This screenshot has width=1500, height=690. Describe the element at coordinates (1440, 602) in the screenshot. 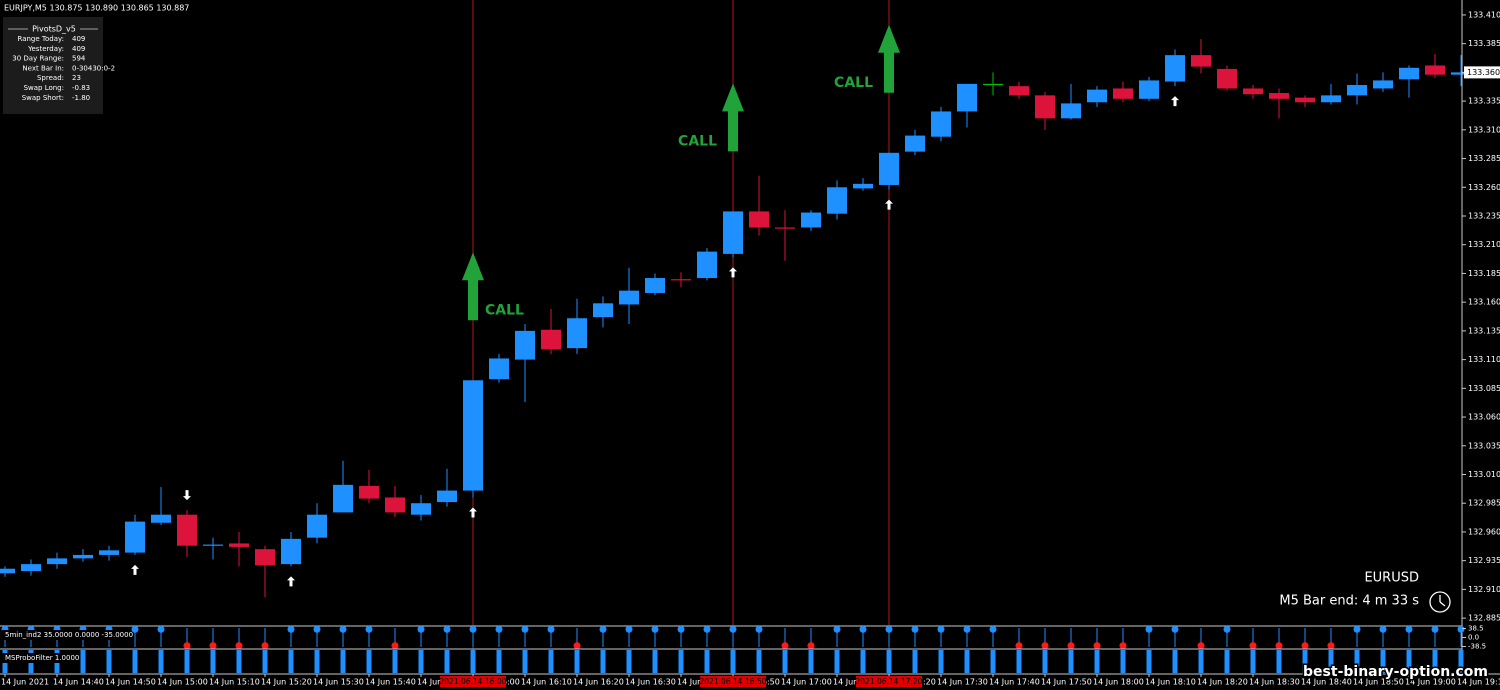

I see `clock-face` at that location.